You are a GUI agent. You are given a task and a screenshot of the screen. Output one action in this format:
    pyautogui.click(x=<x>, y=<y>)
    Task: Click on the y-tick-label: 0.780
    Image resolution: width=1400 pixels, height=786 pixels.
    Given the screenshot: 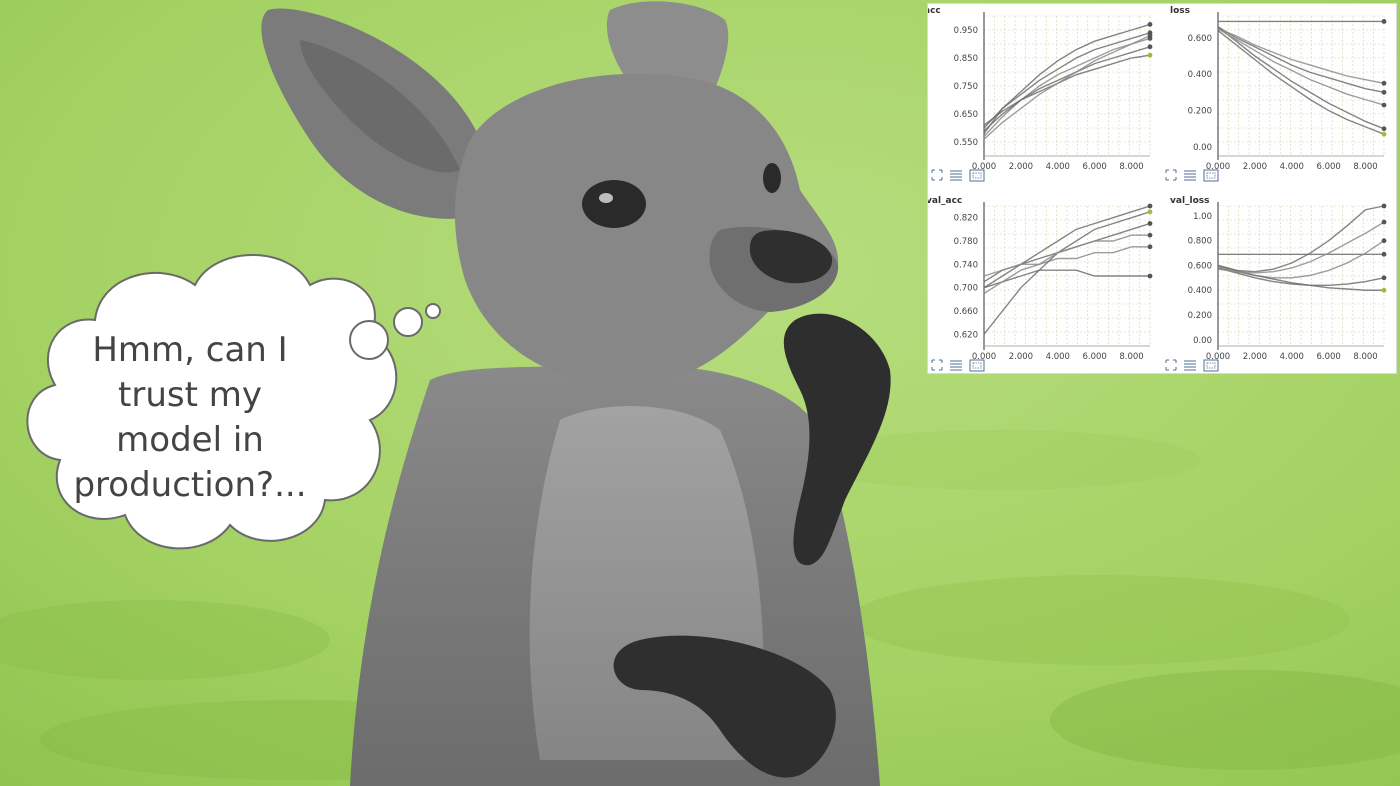 What is the action you would take?
    pyautogui.click(x=966, y=242)
    